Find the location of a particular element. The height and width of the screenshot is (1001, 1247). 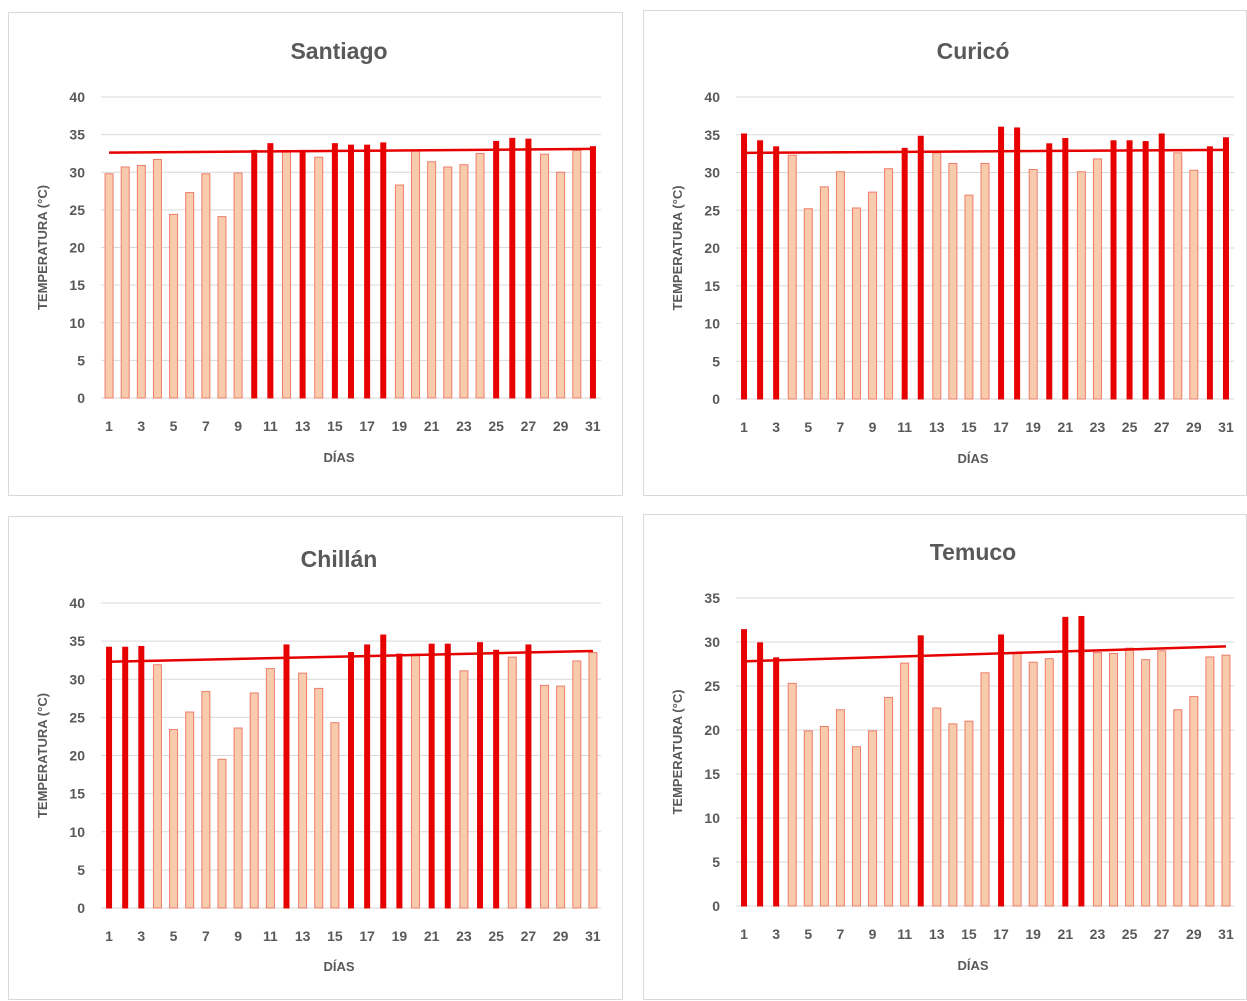

x-tick-label: 15 is located at coordinates (335, 936).